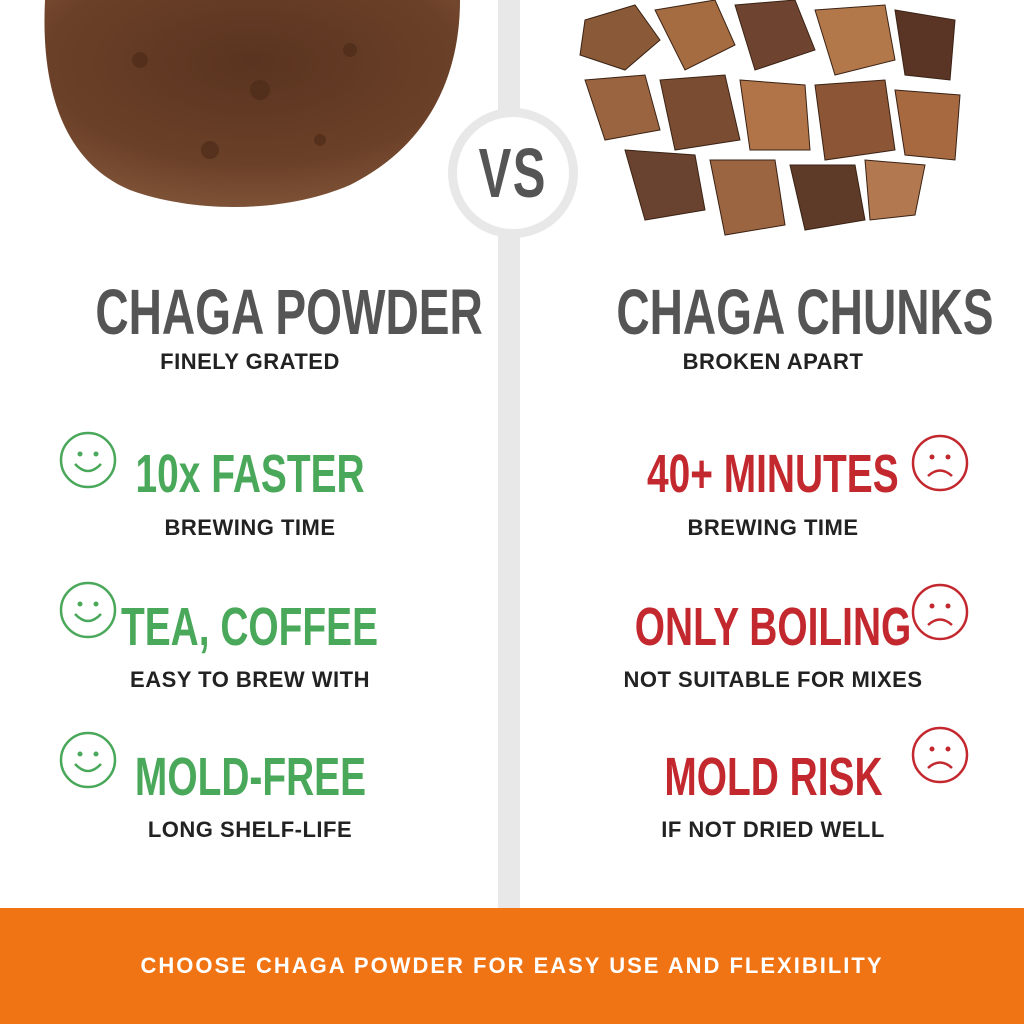 The width and height of the screenshot is (1024, 1024). What do you see at coordinates (773, 829) in the screenshot?
I see `right-feature-3-detail: IF NOT DRIED WELL` at bounding box center [773, 829].